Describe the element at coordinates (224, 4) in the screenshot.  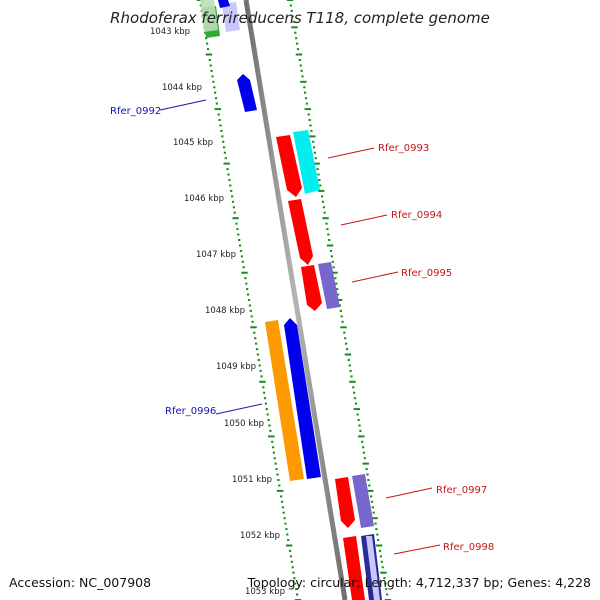
I see `gene-arrow-blue-top` at that location.